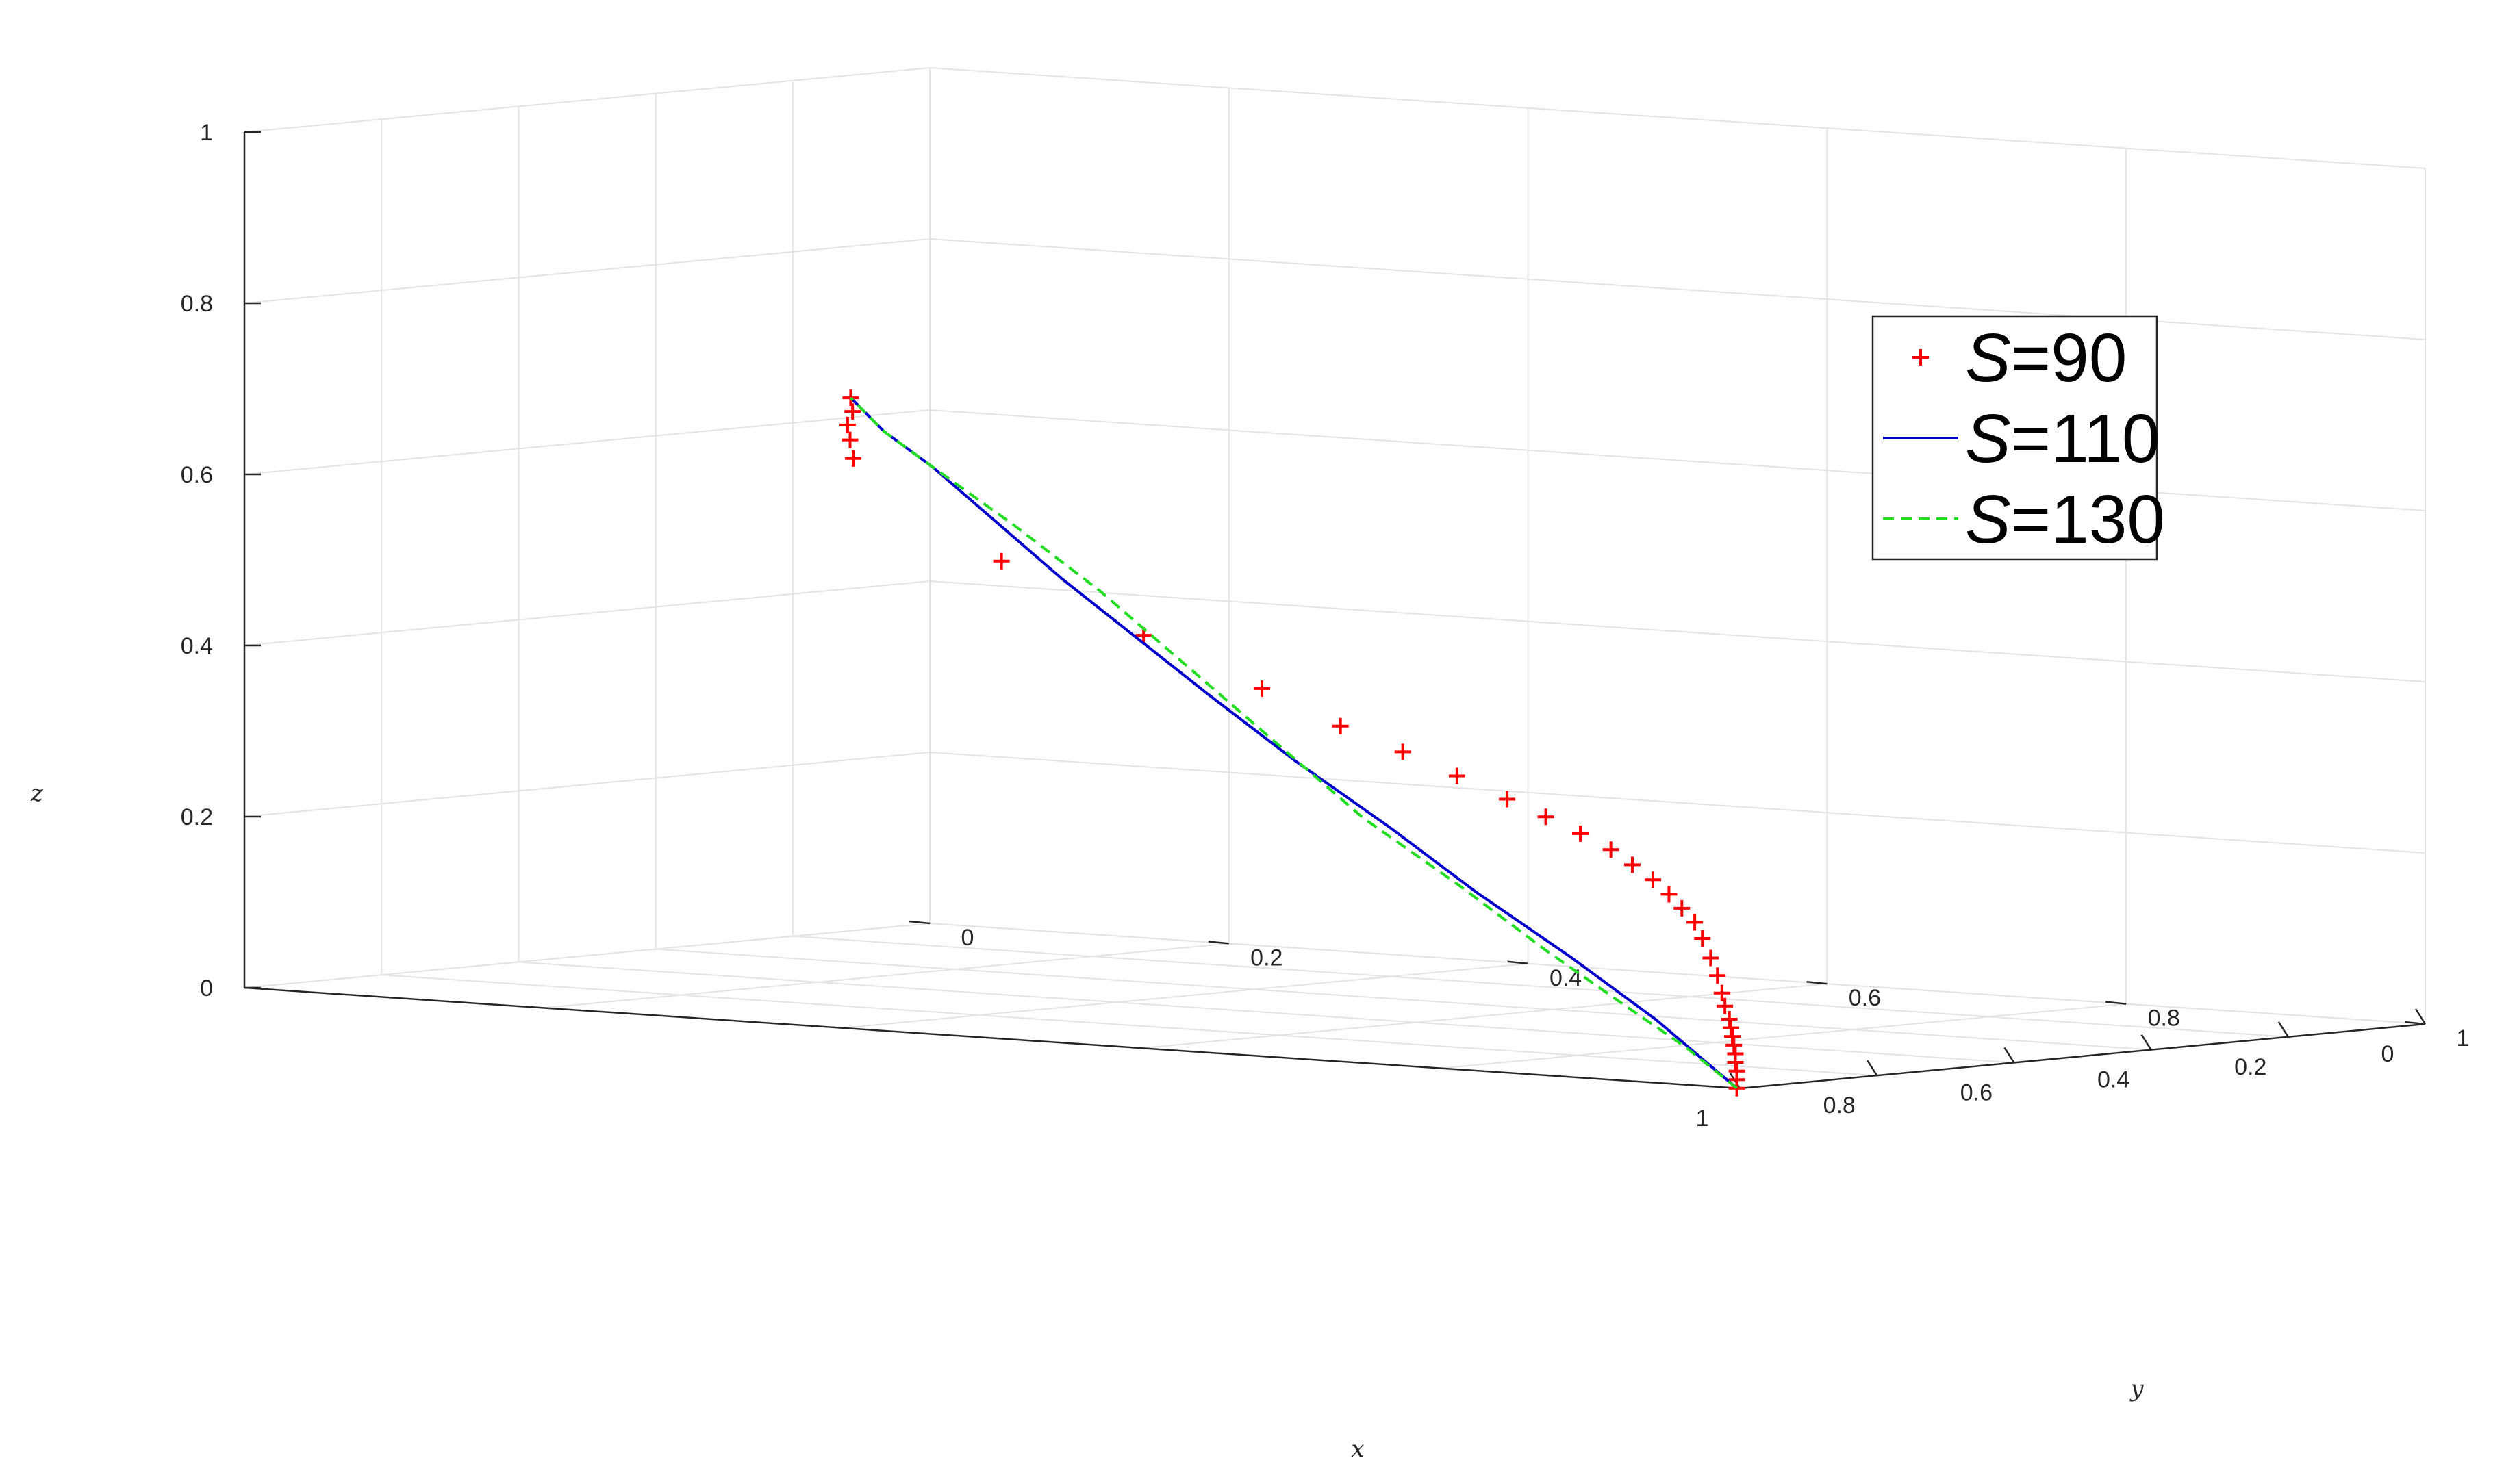 The height and width of the screenshot is (1484, 2504). What do you see at coordinates (2046, 358) in the screenshot?
I see `legend-label: S=90` at bounding box center [2046, 358].